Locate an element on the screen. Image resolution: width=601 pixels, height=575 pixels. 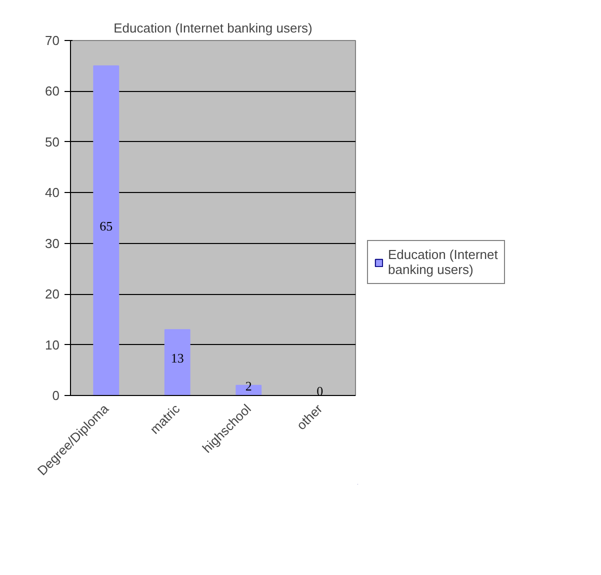
y-tick-label: 40 is located at coordinates (52, 192).